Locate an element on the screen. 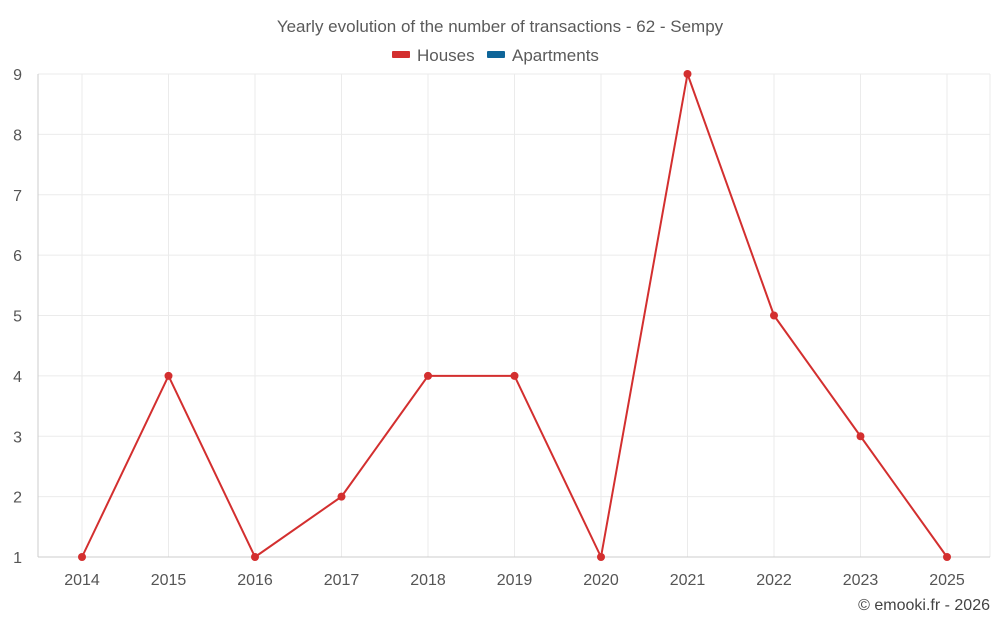 The height and width of the screenshot is (625, 1000). x-tick-label: 2022 is located at coordinates (774, 580).